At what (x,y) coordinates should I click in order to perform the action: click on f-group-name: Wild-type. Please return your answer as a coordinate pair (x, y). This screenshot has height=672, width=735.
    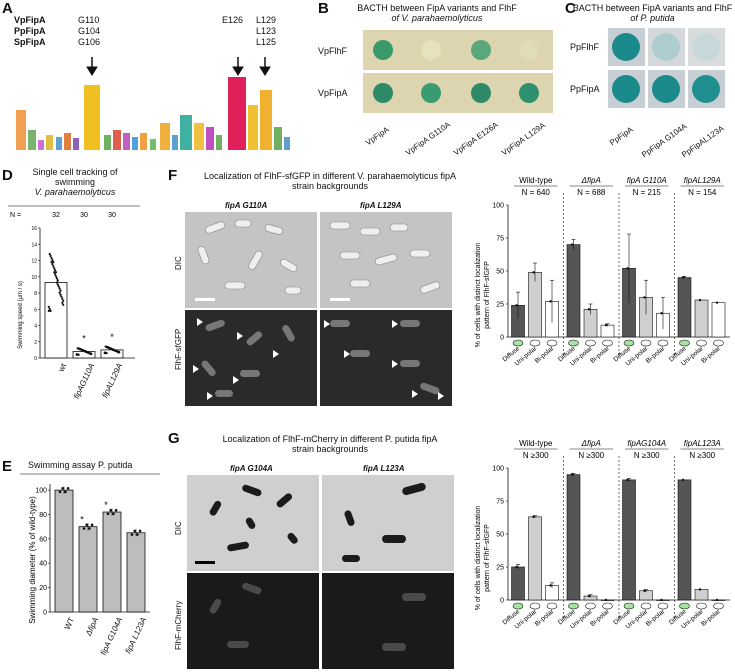
    Looking at the image, I should click on (536, 180).